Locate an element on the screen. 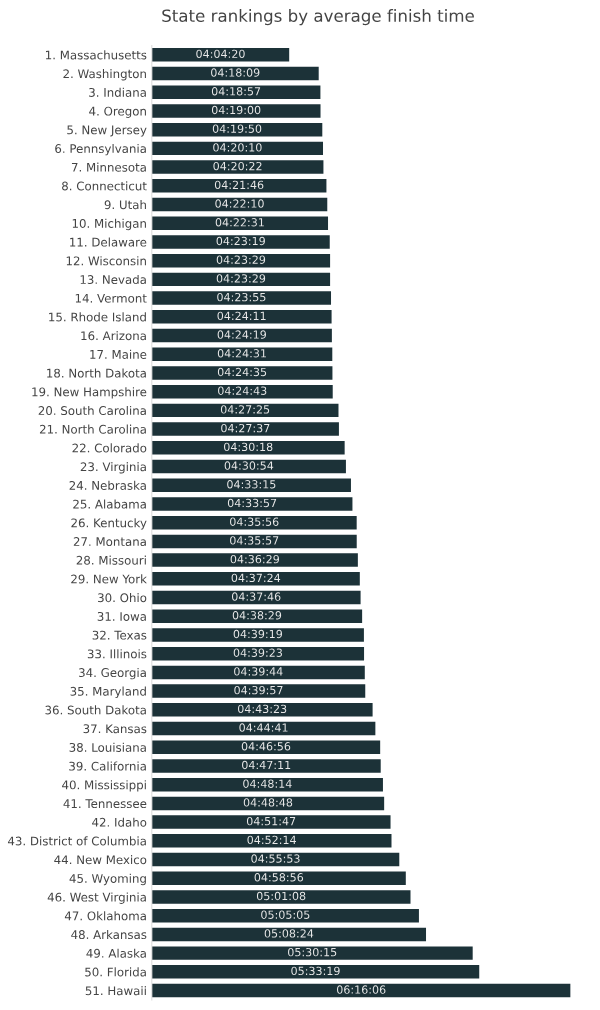  data-label: 04:20:10 is located at coordinates (237, 147).